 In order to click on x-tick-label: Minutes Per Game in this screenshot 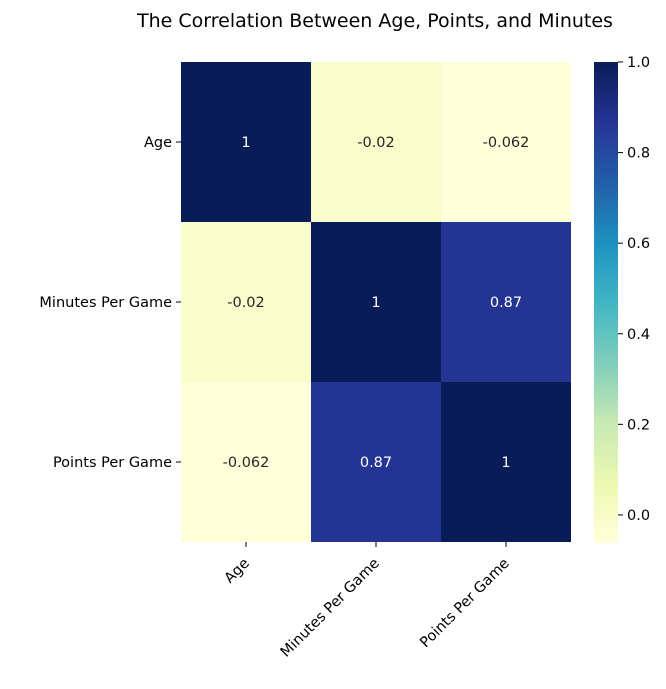, I will do `click(330, 607)`.